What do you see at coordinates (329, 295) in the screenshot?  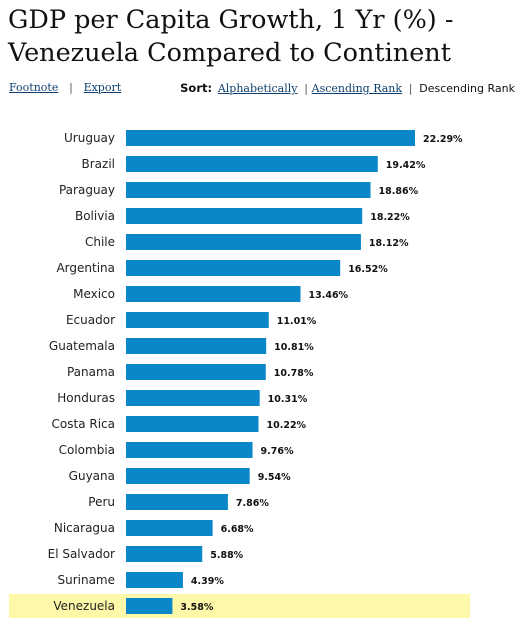 I see `value-label: 13.46%` at bounding box center [329, 295].